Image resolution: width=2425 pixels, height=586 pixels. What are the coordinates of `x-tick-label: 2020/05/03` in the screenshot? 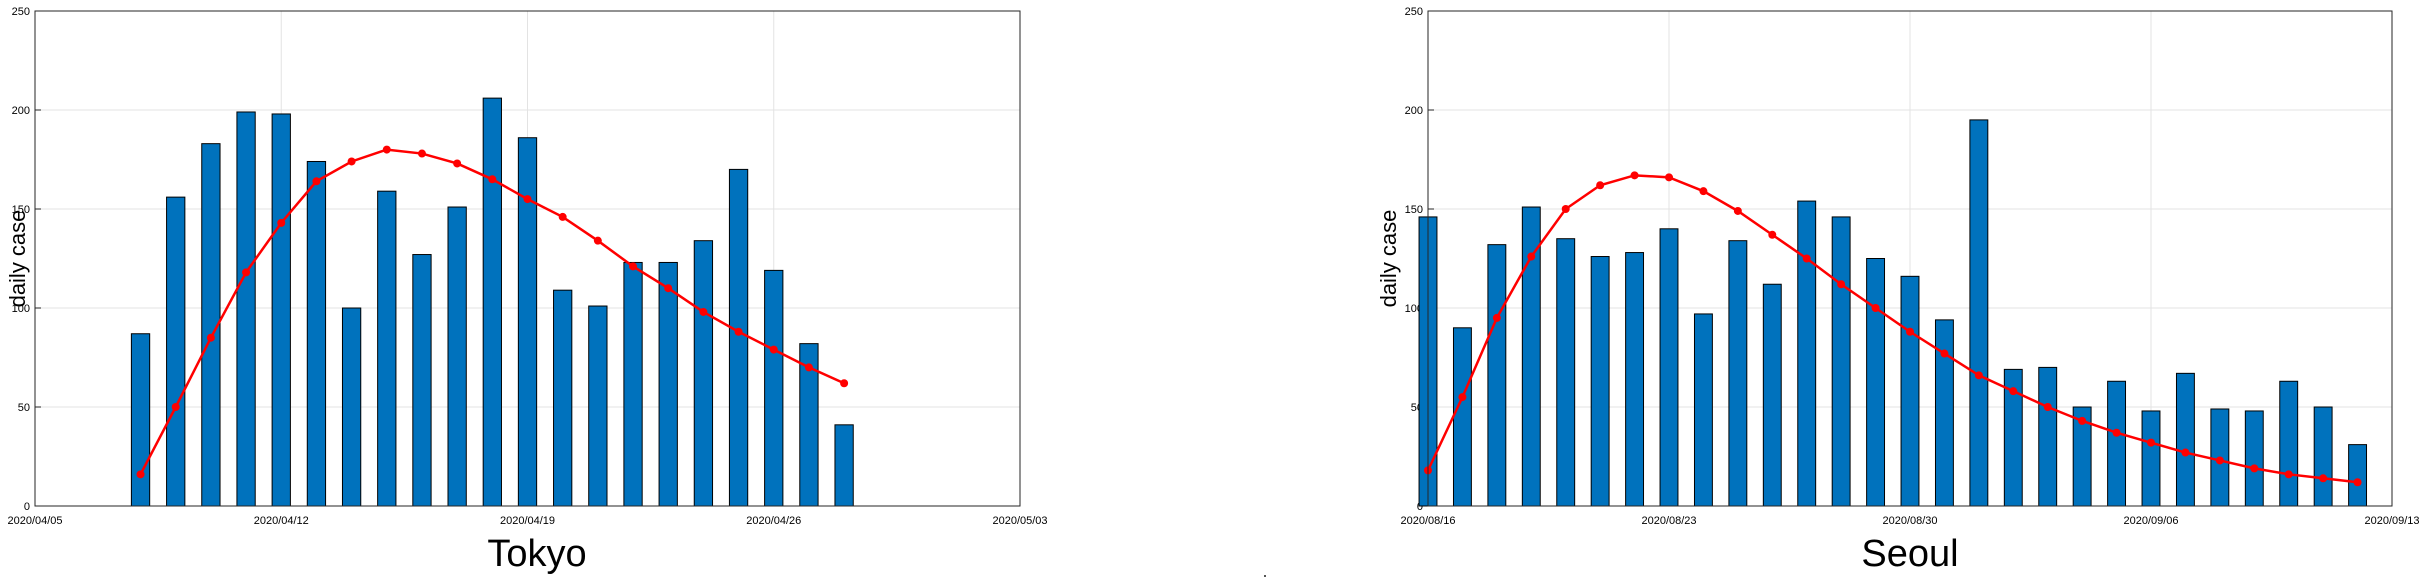 It's located at (1019, 521).